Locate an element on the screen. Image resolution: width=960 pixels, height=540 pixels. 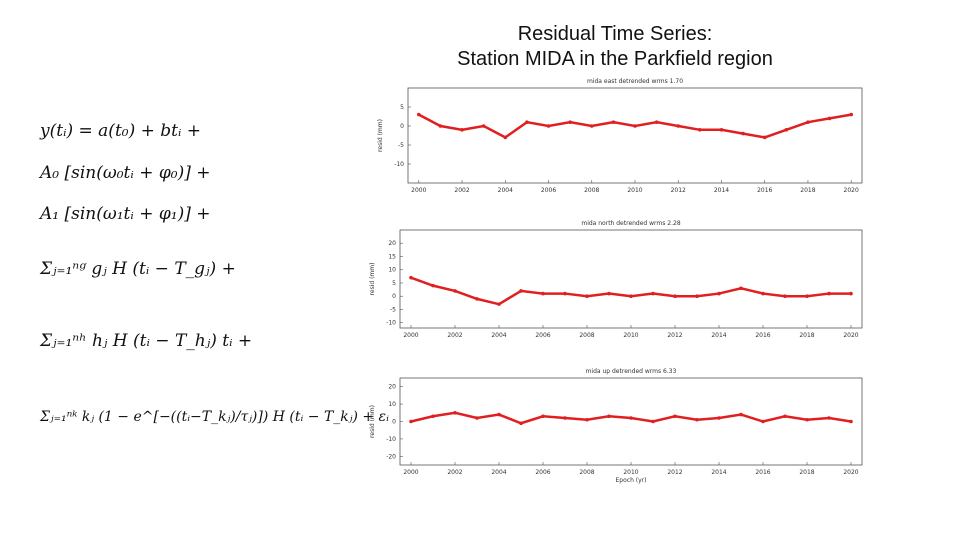
equation: Σⱼ₌₁ⁿʰ hⱼ H (tᵢ − T_hⱼ) tᵢ + is located at coordinates (145, 341).